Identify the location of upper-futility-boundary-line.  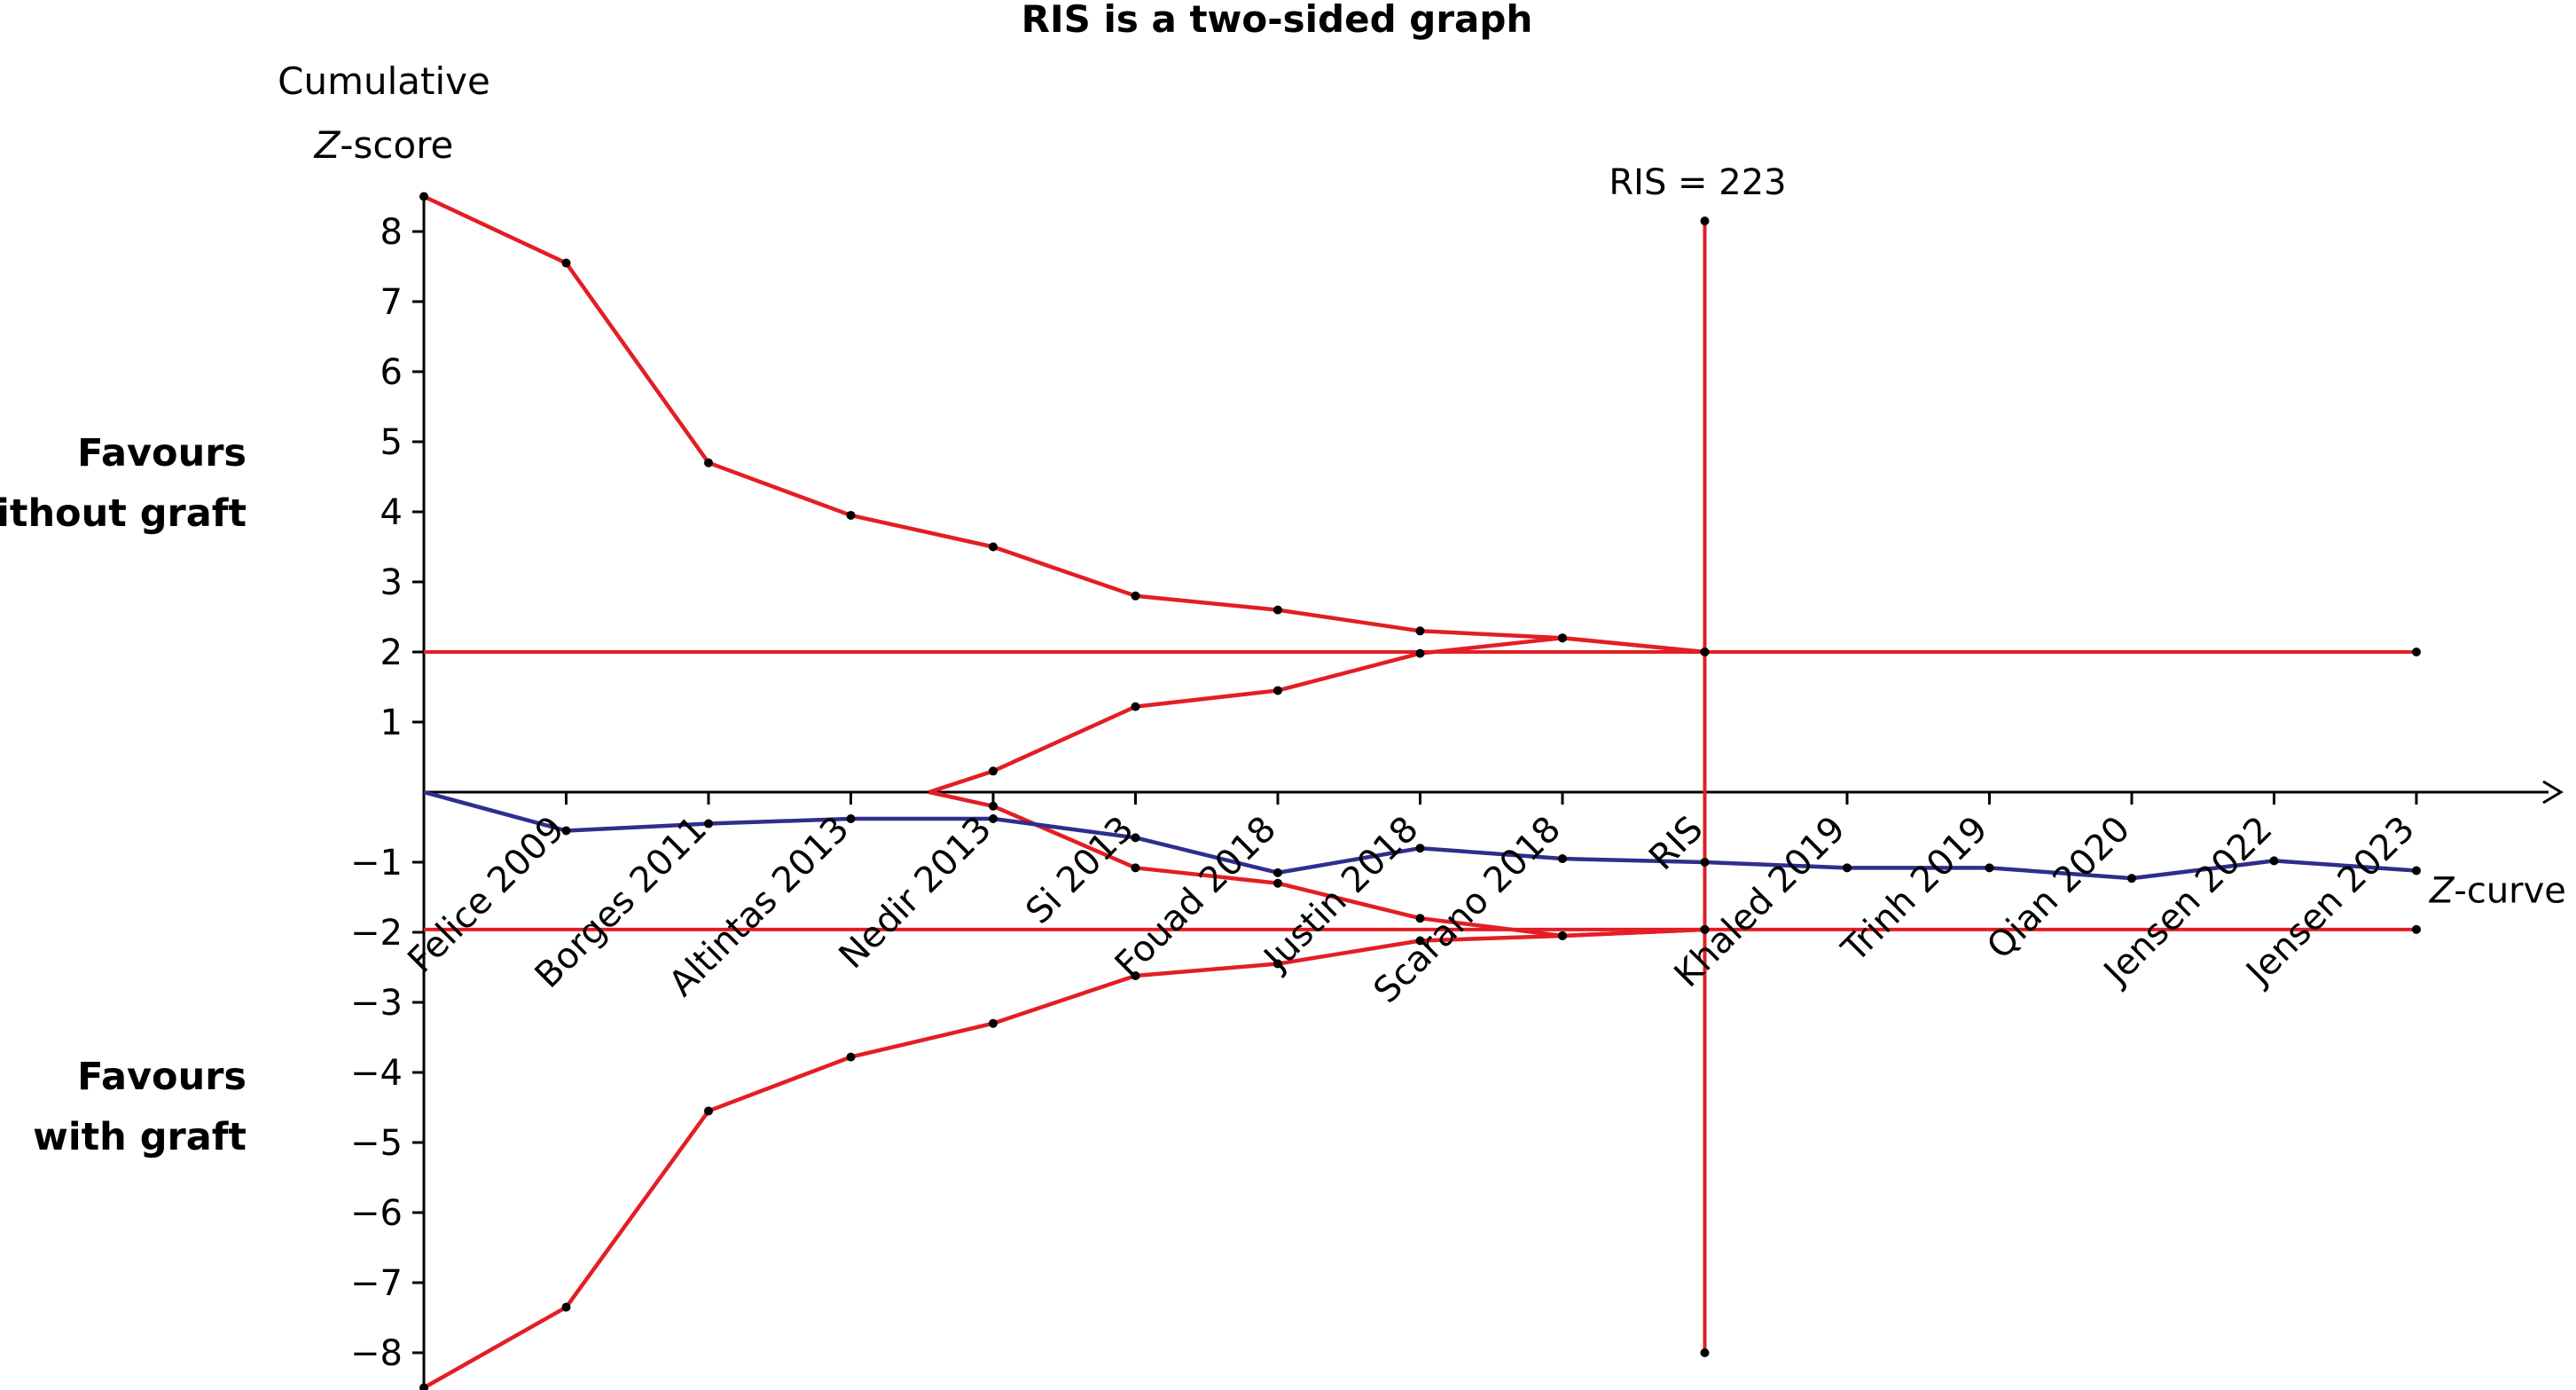
(1316, 715).